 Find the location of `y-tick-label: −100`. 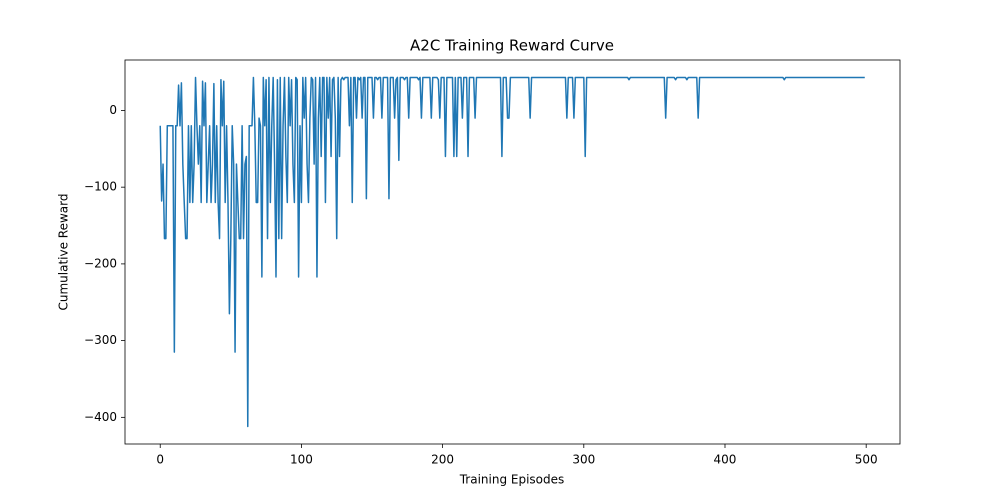

y-tick-label: −100 is located at coordinates (100, 187).